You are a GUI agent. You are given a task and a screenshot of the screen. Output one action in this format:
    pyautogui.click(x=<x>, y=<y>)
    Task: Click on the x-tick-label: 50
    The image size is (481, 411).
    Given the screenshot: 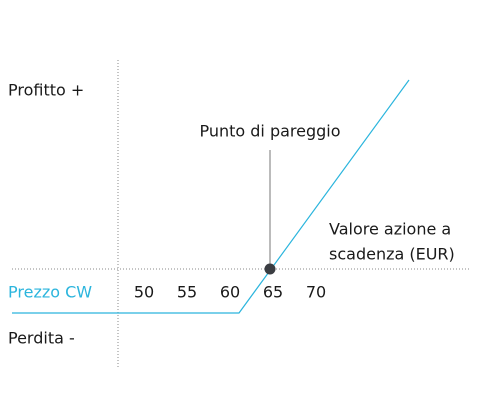 What is the action you would take?
    pyautogui.click(x=144, y=292)
    